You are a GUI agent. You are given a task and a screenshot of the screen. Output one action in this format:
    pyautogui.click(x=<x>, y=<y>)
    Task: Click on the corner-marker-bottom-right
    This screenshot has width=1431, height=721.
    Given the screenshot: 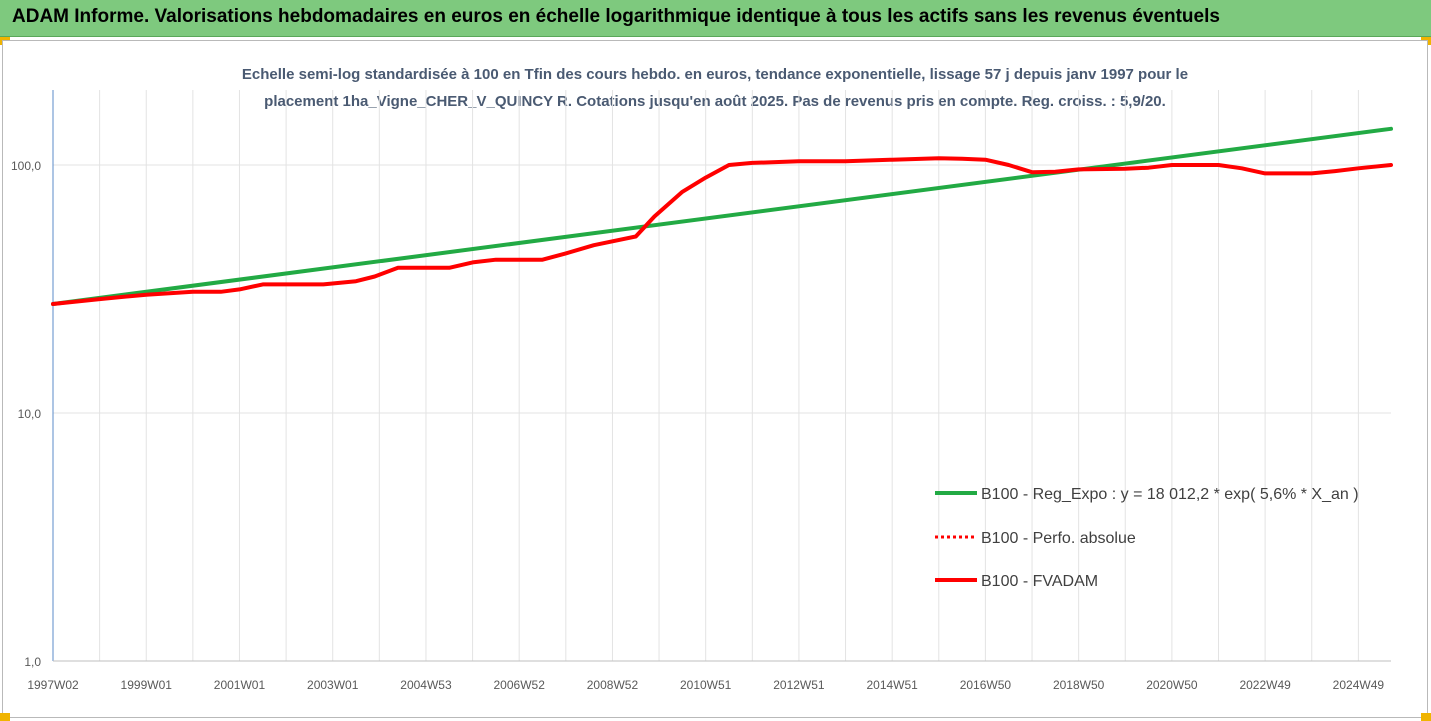 What is the action you would take?
    pyautogui.click(x=1426, y=717)
    